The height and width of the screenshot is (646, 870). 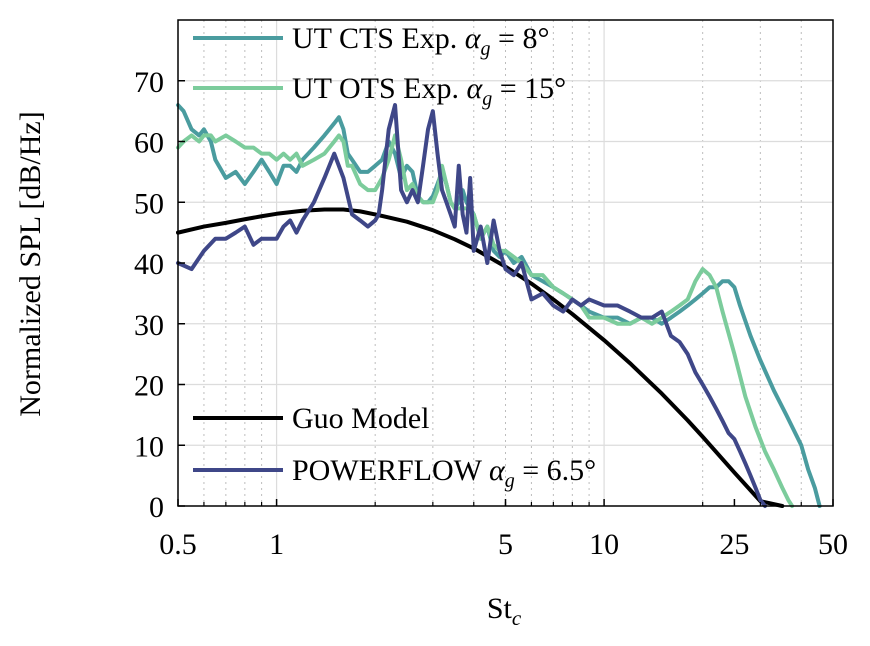 What do you see at coordinates (156, 507) in the screenshot?
I see `y-tick-label: 0` at bounding box center [156, 507].